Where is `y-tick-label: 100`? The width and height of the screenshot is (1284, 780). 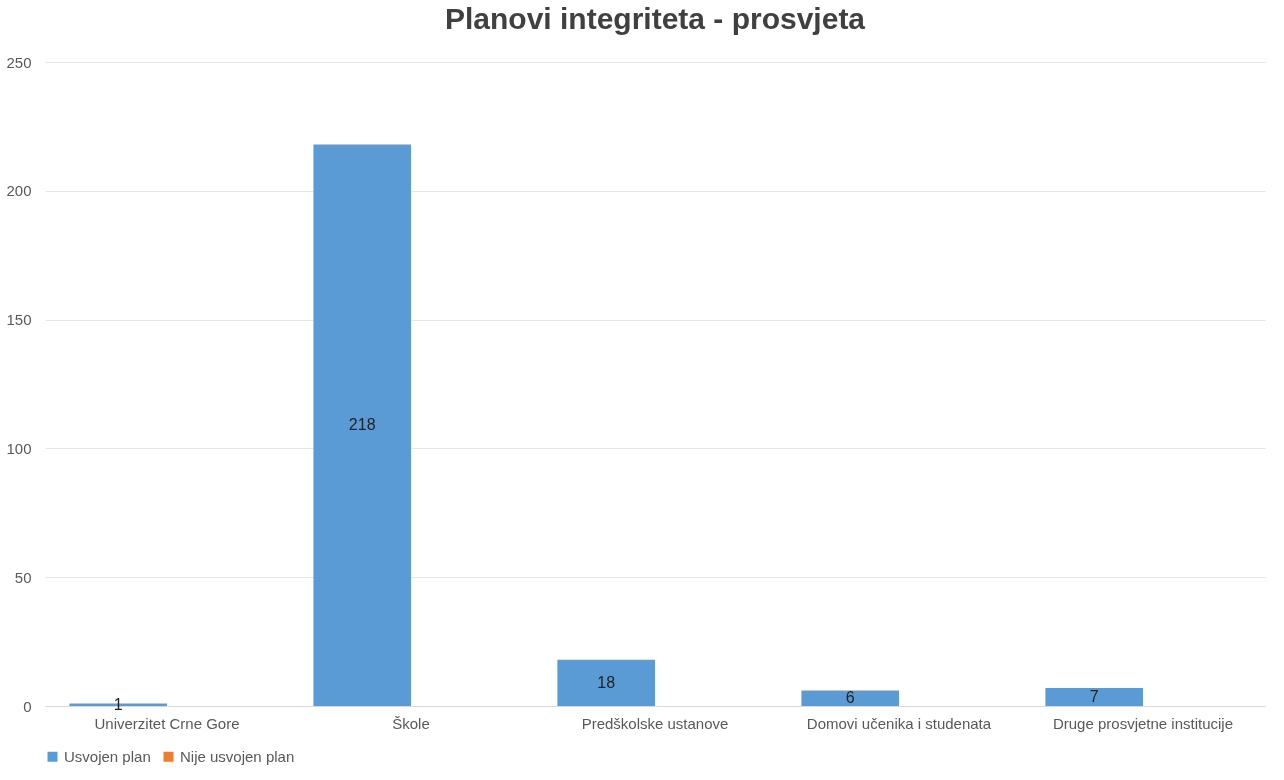
y-tick-label: 100 is located at coordinates (19, 448).